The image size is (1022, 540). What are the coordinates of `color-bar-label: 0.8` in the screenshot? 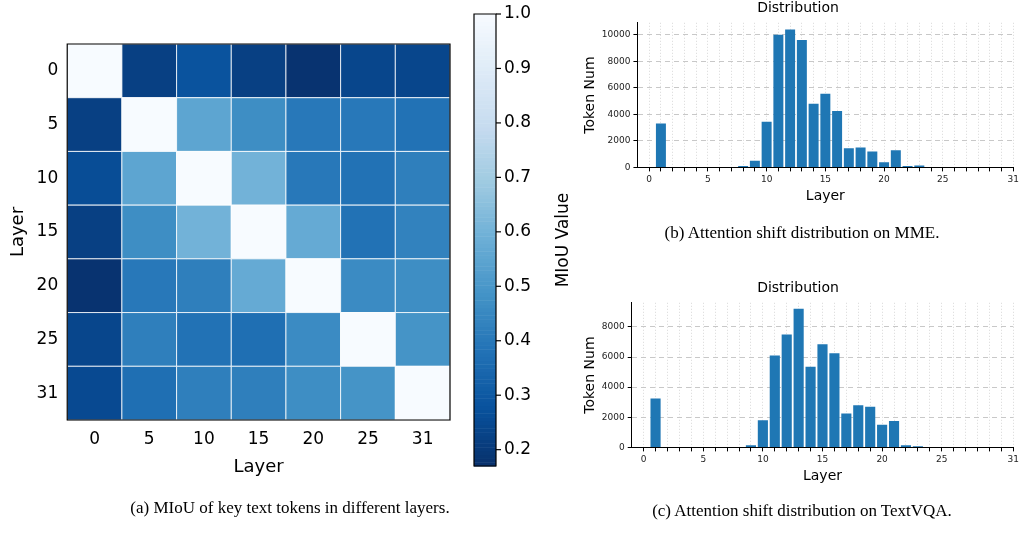 It's located at (518, 121).